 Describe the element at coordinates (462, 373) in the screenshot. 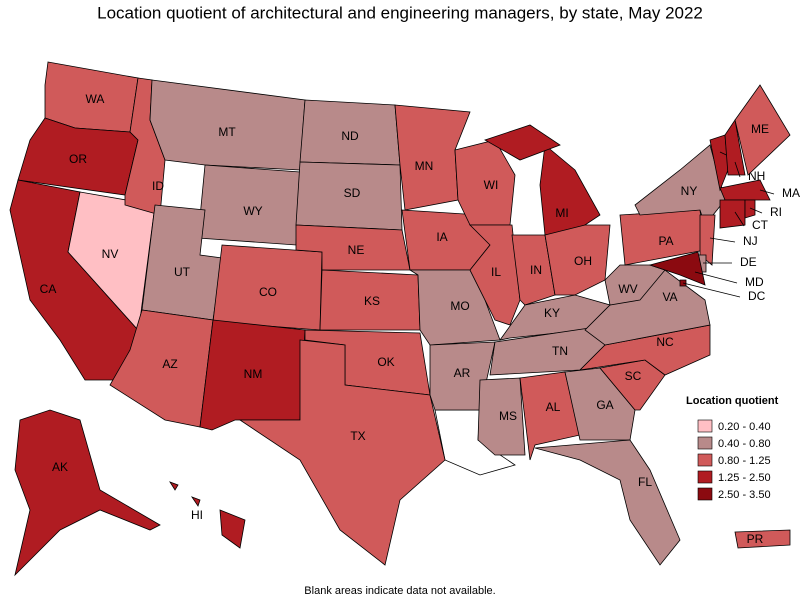

I see `state-label: AR` at that location.